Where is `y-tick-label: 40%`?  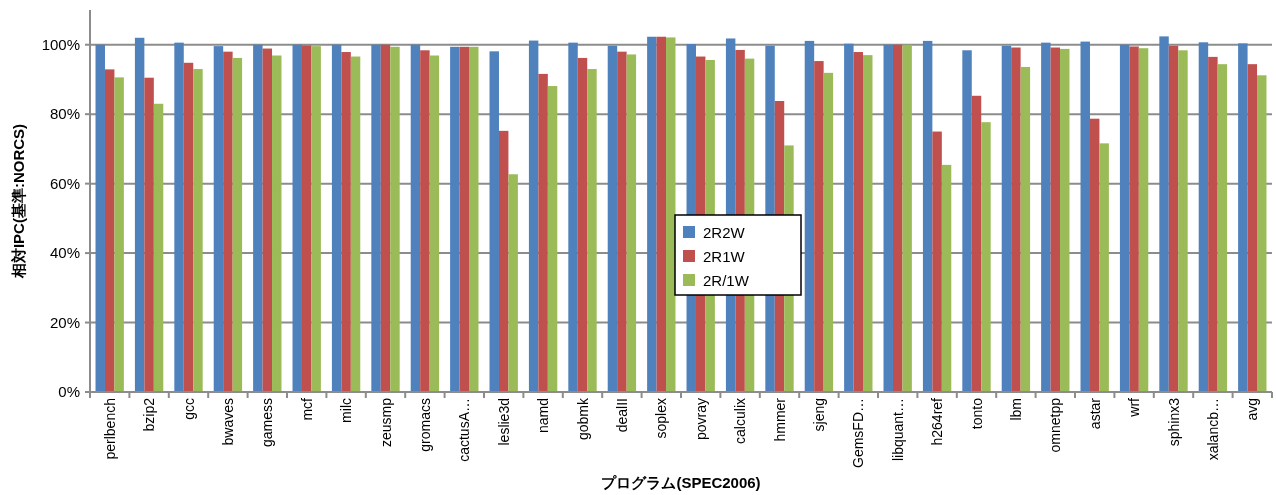 y-tick-label: 40% is located at coordinates (64, 253).